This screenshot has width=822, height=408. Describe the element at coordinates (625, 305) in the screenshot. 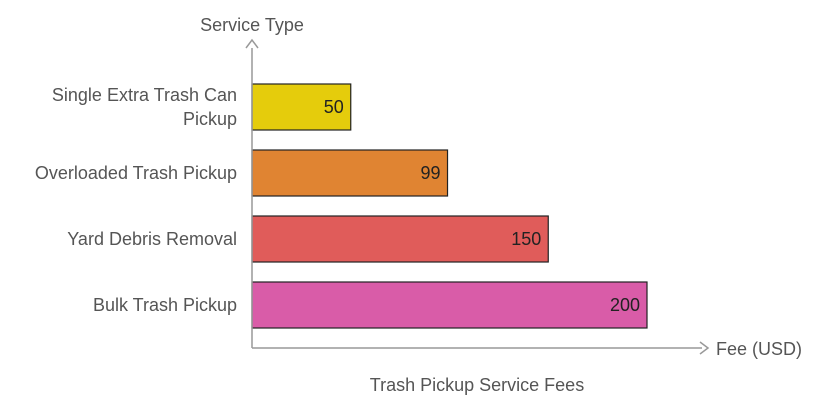

I see `value-label-bulk-trash-pickup: 200` at that location.